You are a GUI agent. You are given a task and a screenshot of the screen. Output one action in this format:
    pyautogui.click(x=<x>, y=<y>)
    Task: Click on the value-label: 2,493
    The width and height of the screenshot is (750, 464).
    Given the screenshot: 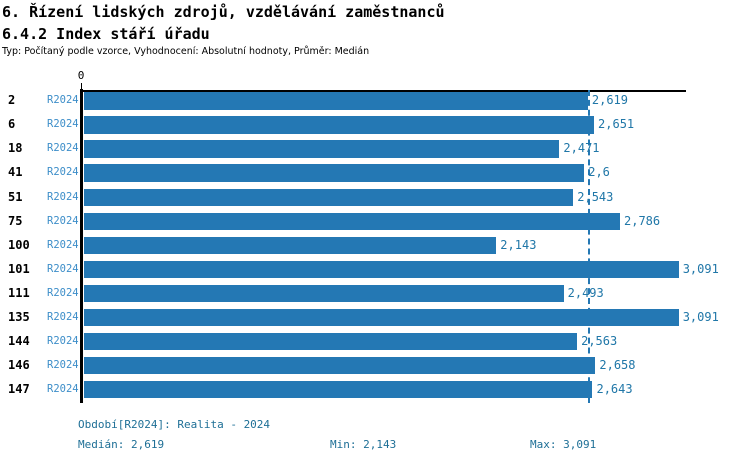 What is the action you would take?
    pyautogui.click(x=585, y=292)
    